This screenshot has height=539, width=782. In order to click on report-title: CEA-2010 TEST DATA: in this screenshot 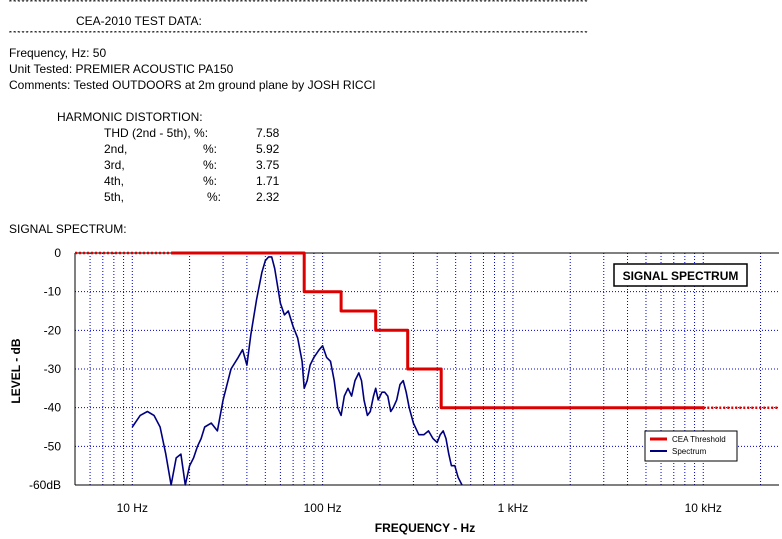, I will do `click(139, 21)`.